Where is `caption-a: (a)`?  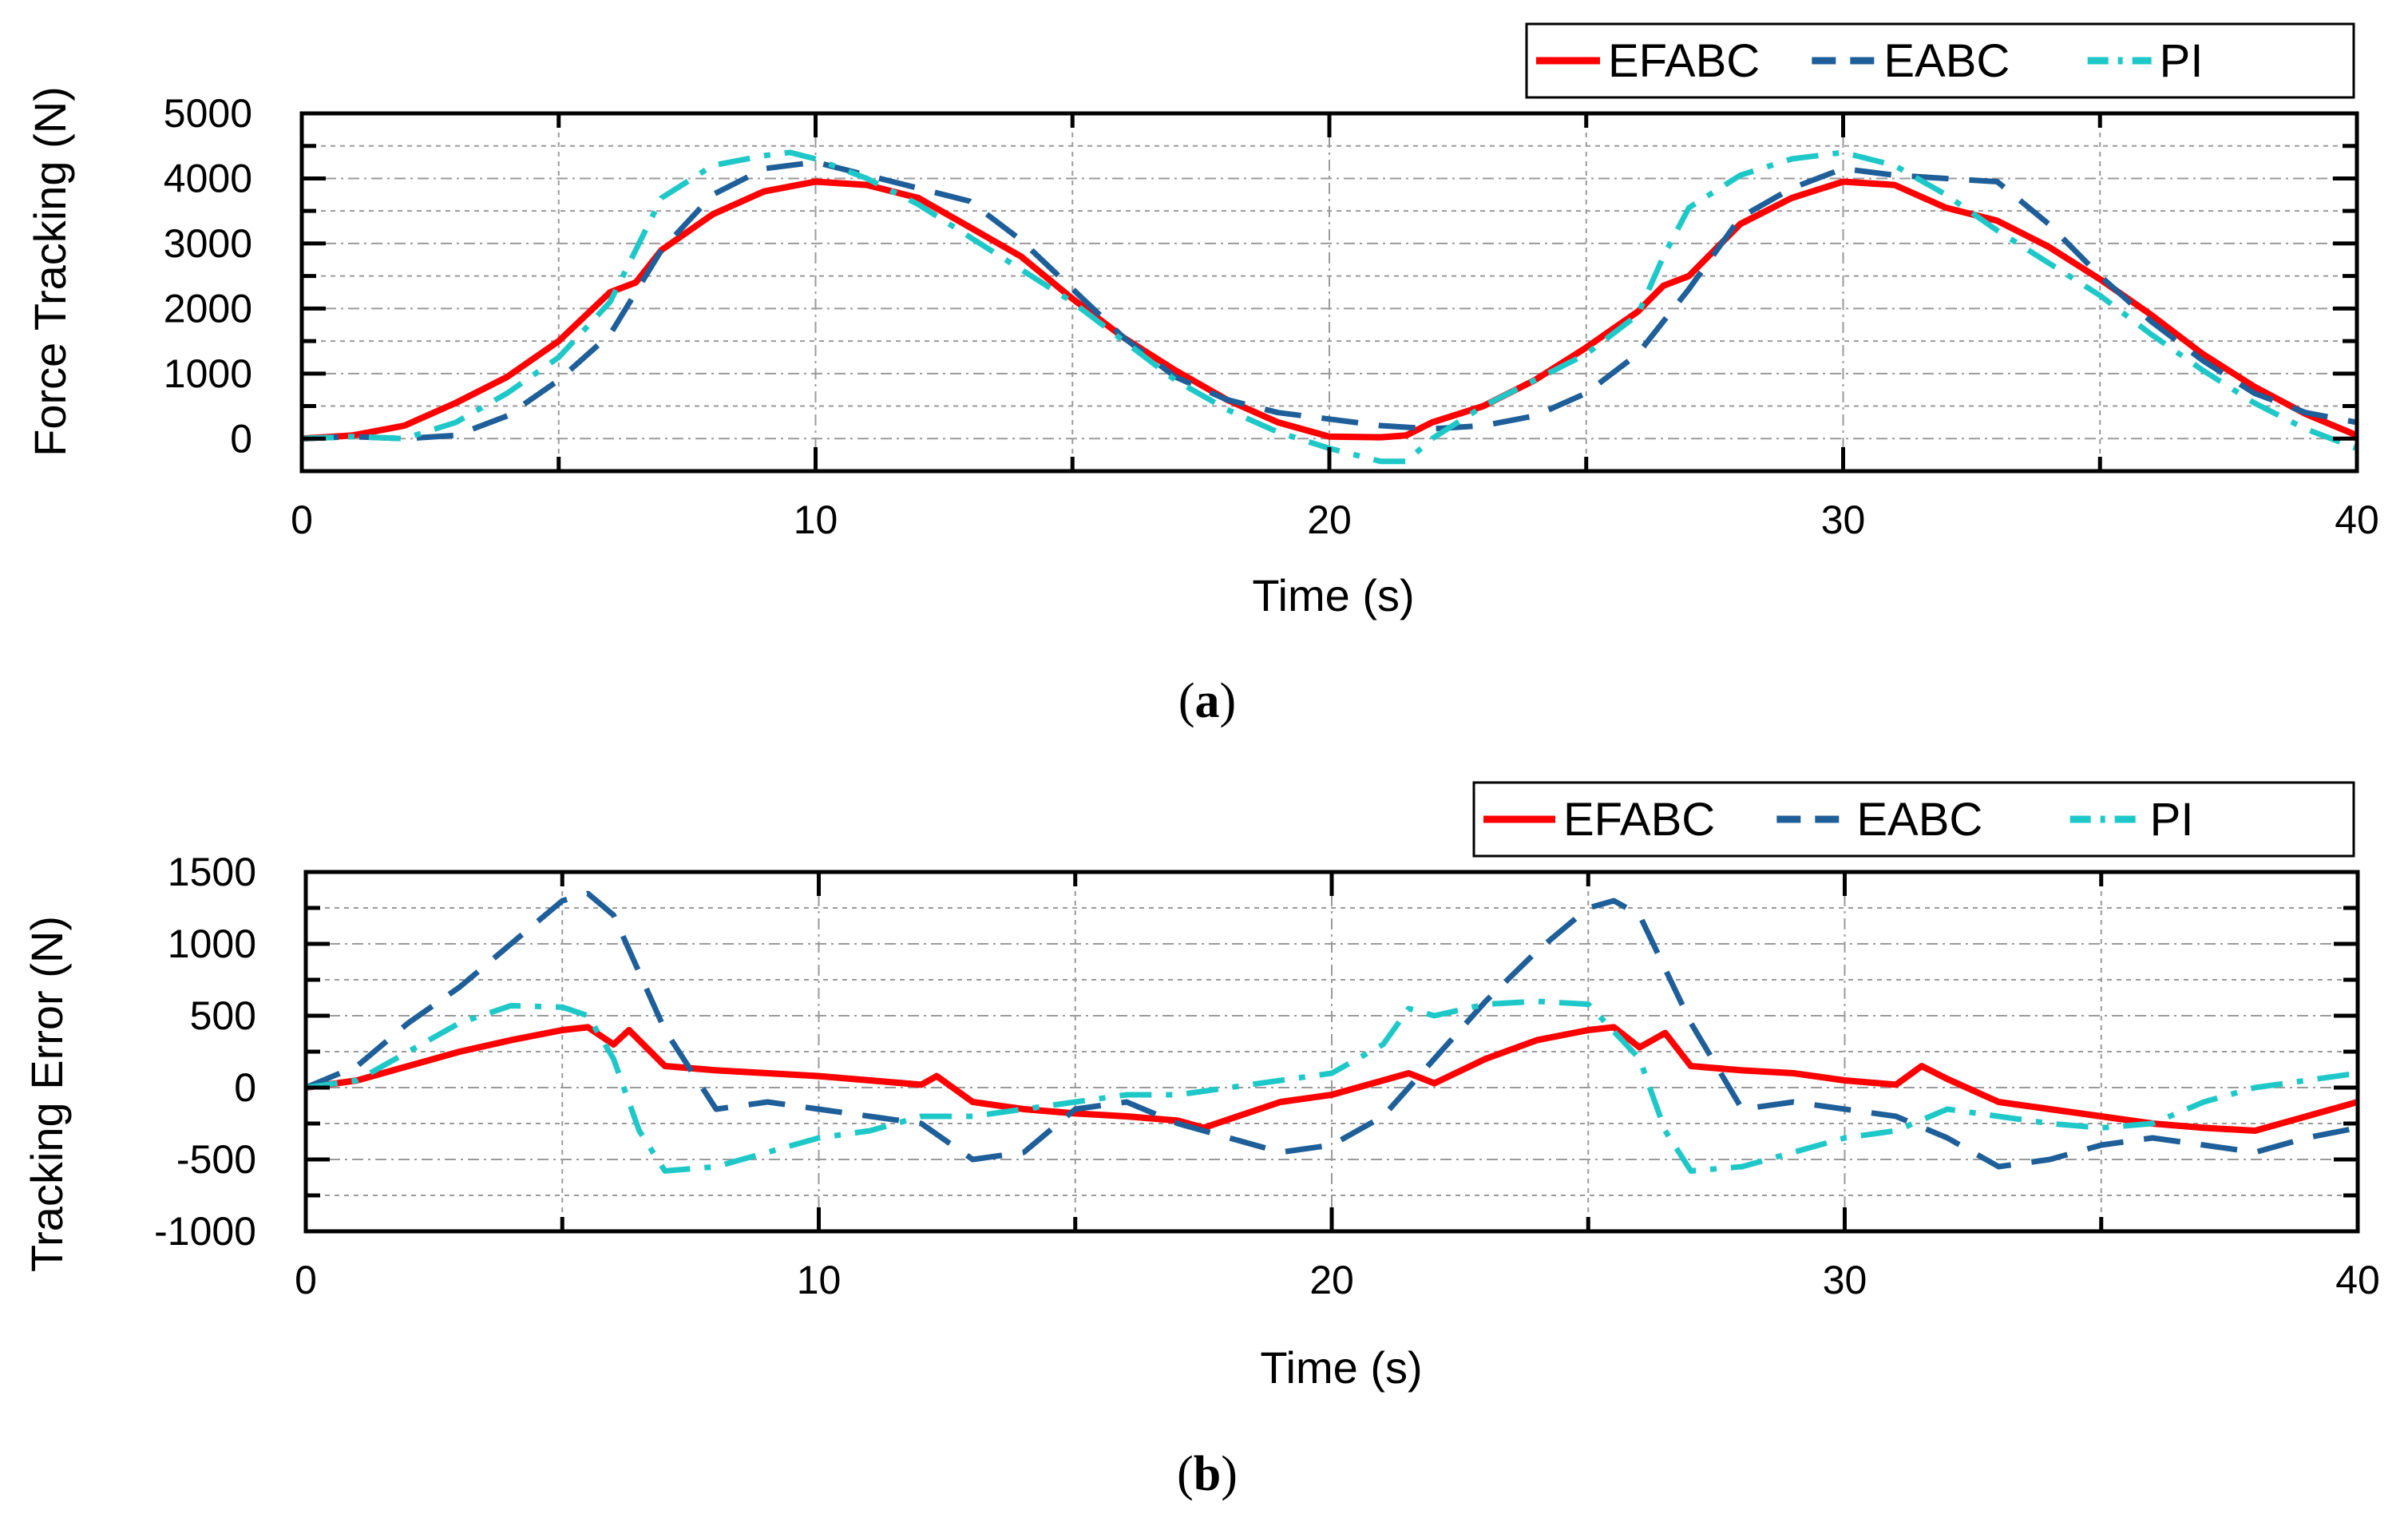
caption-a: (a) is located at coordinates (1207, 701).